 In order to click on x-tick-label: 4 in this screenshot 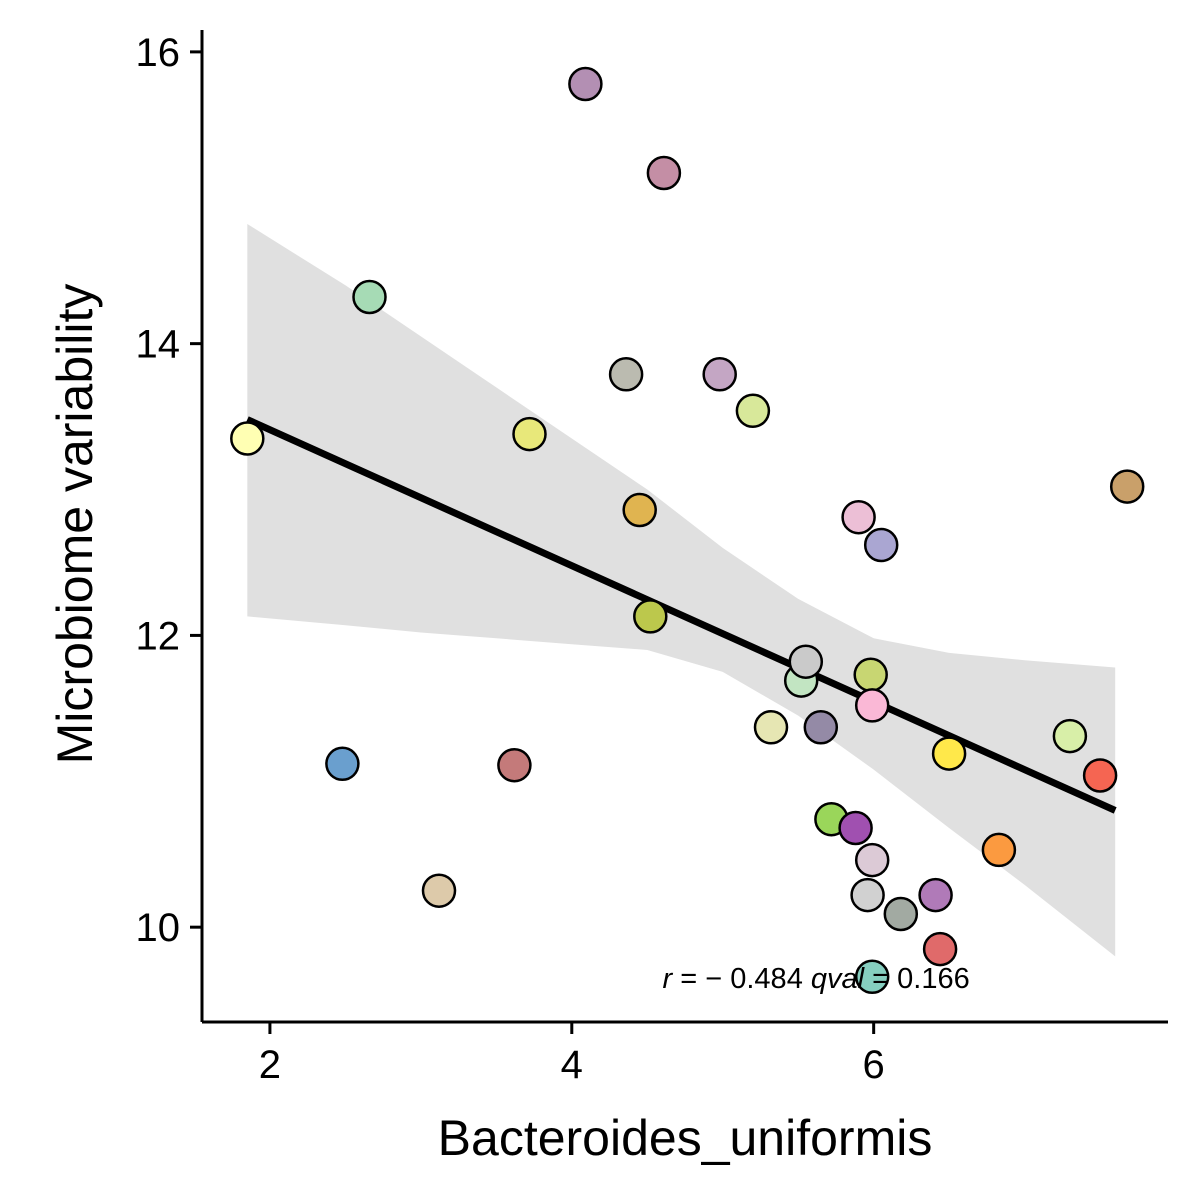, I will do `click(572, 1065)`.